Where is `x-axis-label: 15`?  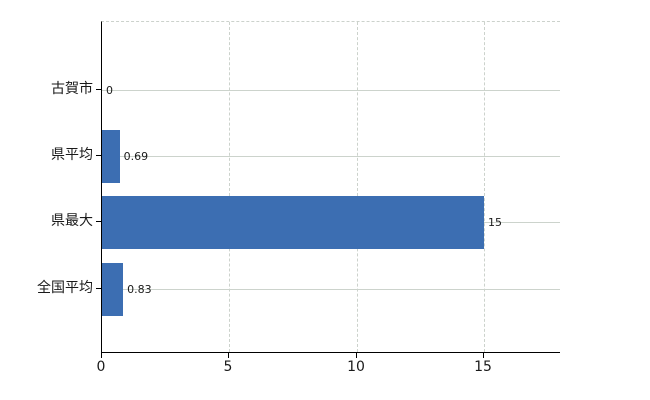
x-axis-label: 15 is located at coordinates (483, 367).